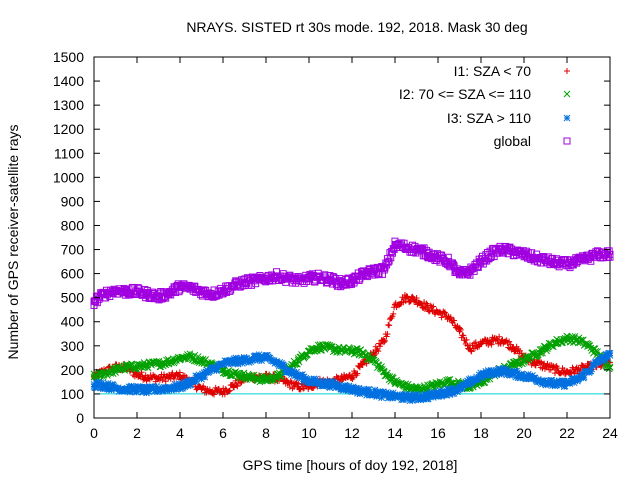 The image size is (640, 480). Describe the element at coordinates (73, 274) in the screenshot. I see `y-tick-label: 600` at that location.